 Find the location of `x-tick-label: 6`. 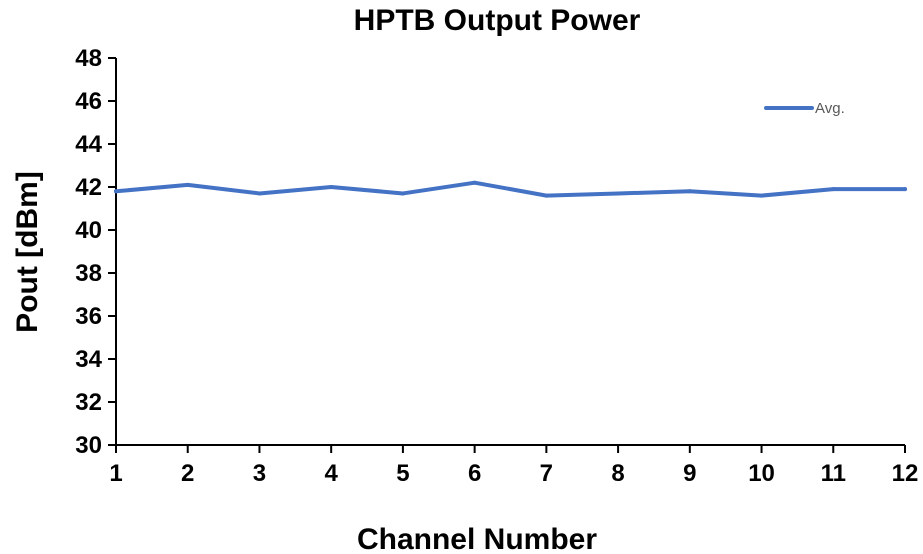

x-tick-label: 6 is located at coordinates (474, 473).